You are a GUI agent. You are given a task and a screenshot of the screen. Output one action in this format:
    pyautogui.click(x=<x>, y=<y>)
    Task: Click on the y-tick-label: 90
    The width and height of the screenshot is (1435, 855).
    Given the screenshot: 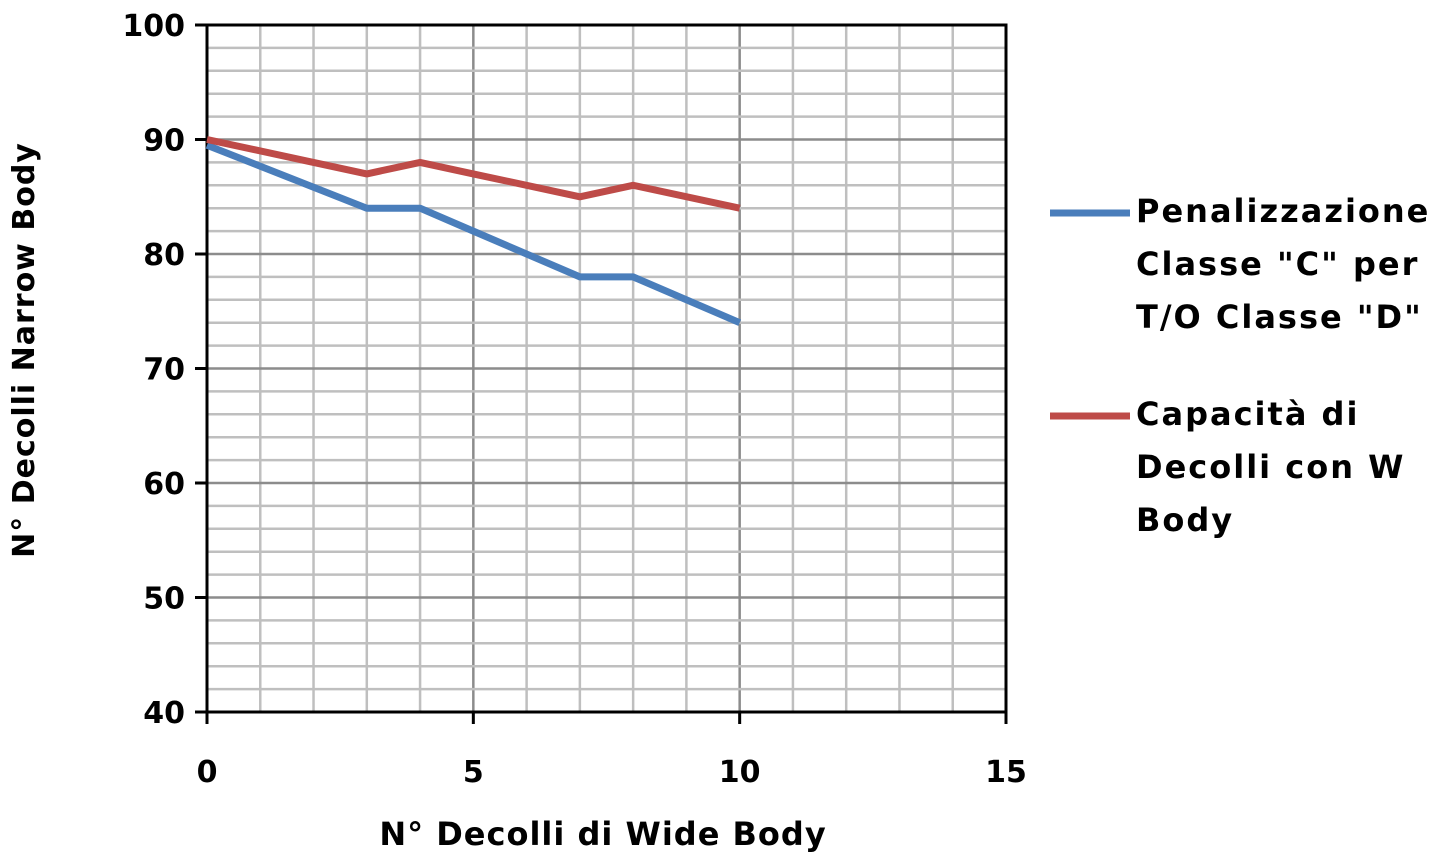 What is the action you would take?
    pyautogui.click(x=164, y=141)
    